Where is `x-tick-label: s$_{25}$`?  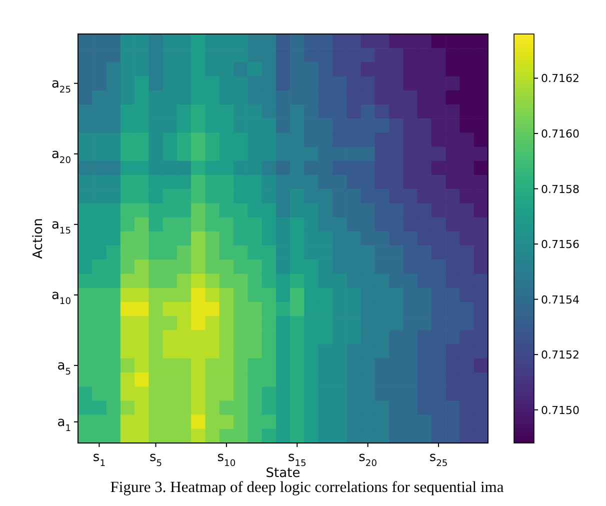 x-tick-label: s$_{25}$ is located at coordinates (438, 459).